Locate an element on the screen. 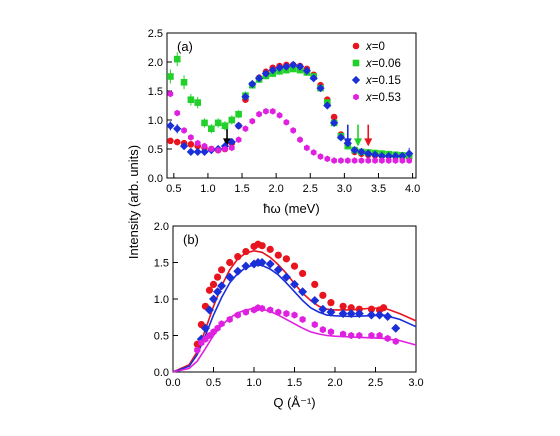  legend-label: x=0.06 is located at coordinates (383, 64).